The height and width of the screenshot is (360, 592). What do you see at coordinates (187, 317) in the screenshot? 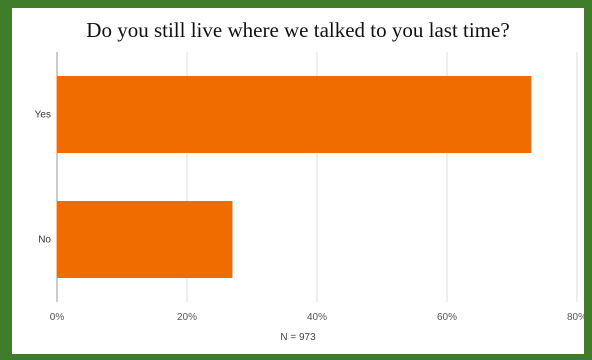
I see `x-tick-label-20: 20%` at bounding box center [187, 317].